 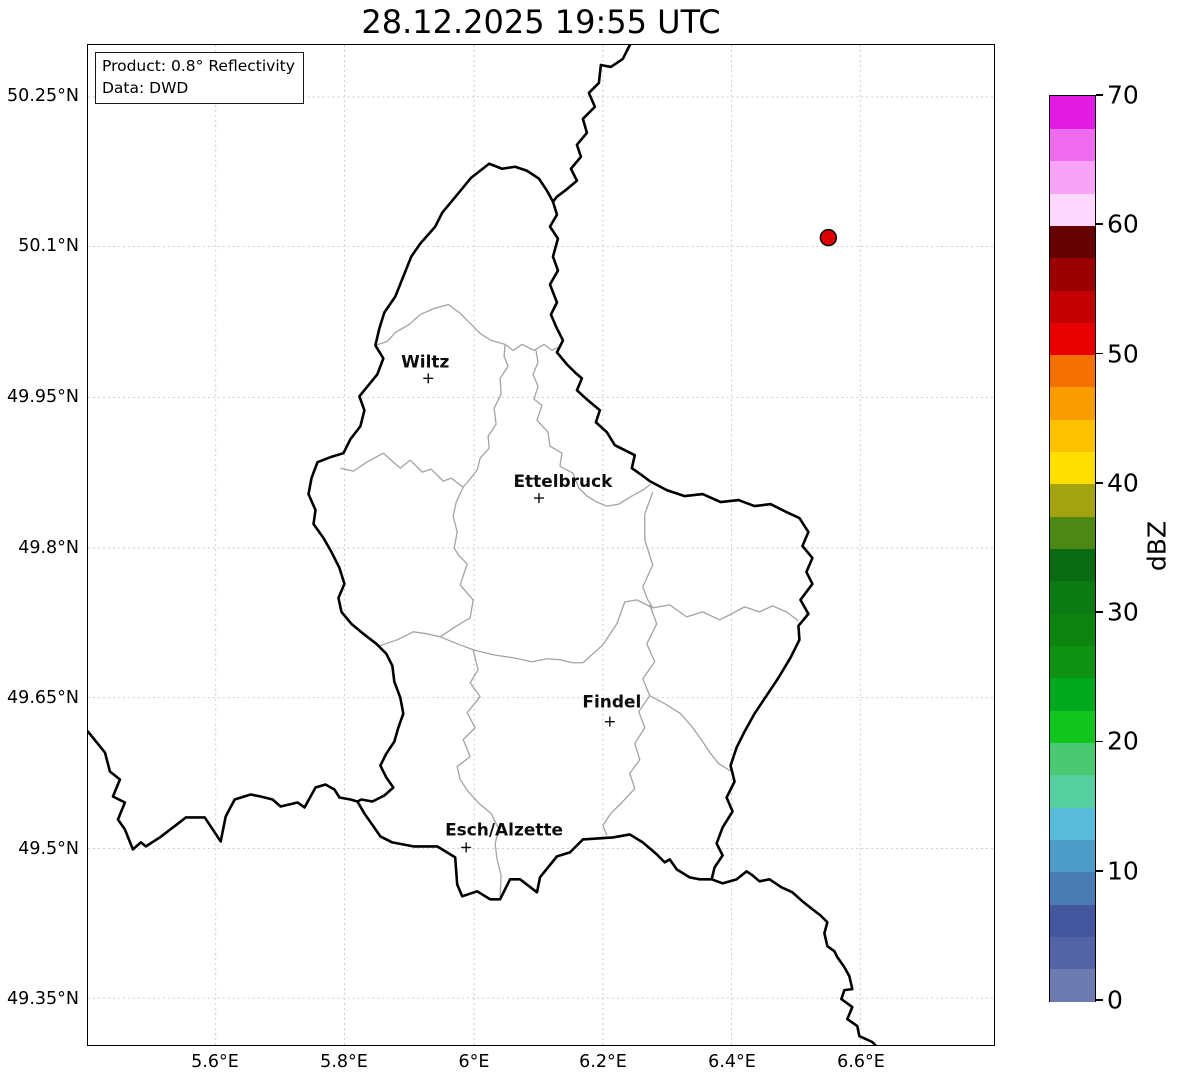 What do you see at coordinates (43, 698) in the screenshot?
I see `latitude-tick-label: 49.65°N` at bounding box center [43, 698].